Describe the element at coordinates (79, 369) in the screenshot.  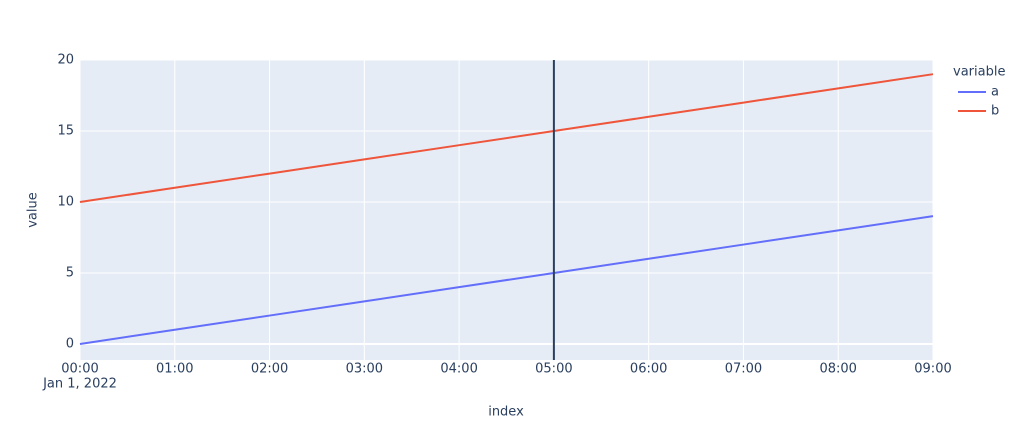
I see `x-tick-label: 00:00` at that location.